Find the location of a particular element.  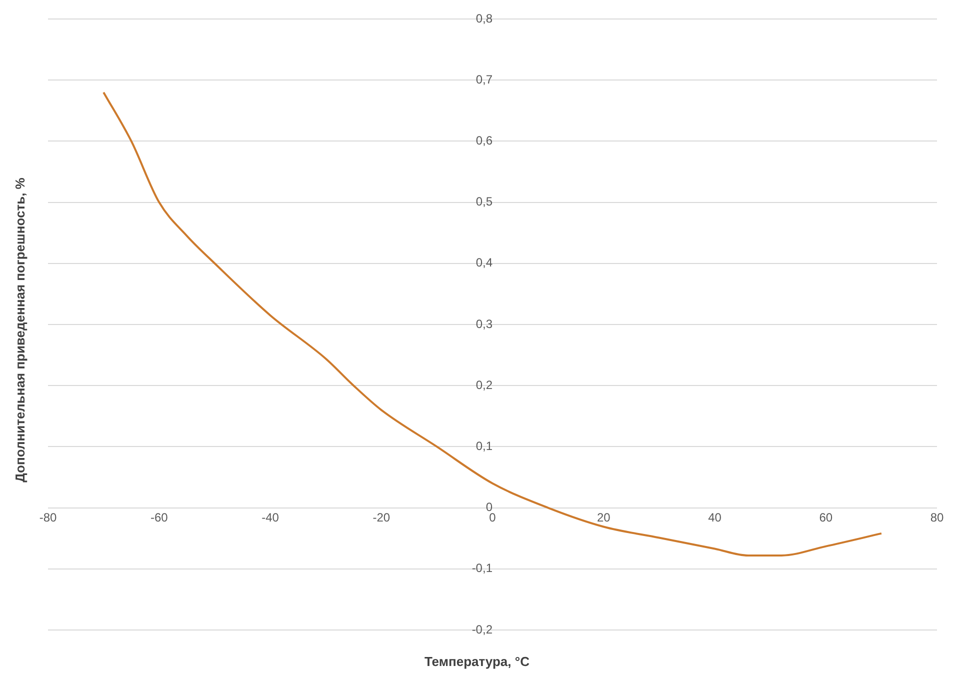

y-axis-title: Дополнительная приведенная погрешность, % is located at coordinates (20, 330).